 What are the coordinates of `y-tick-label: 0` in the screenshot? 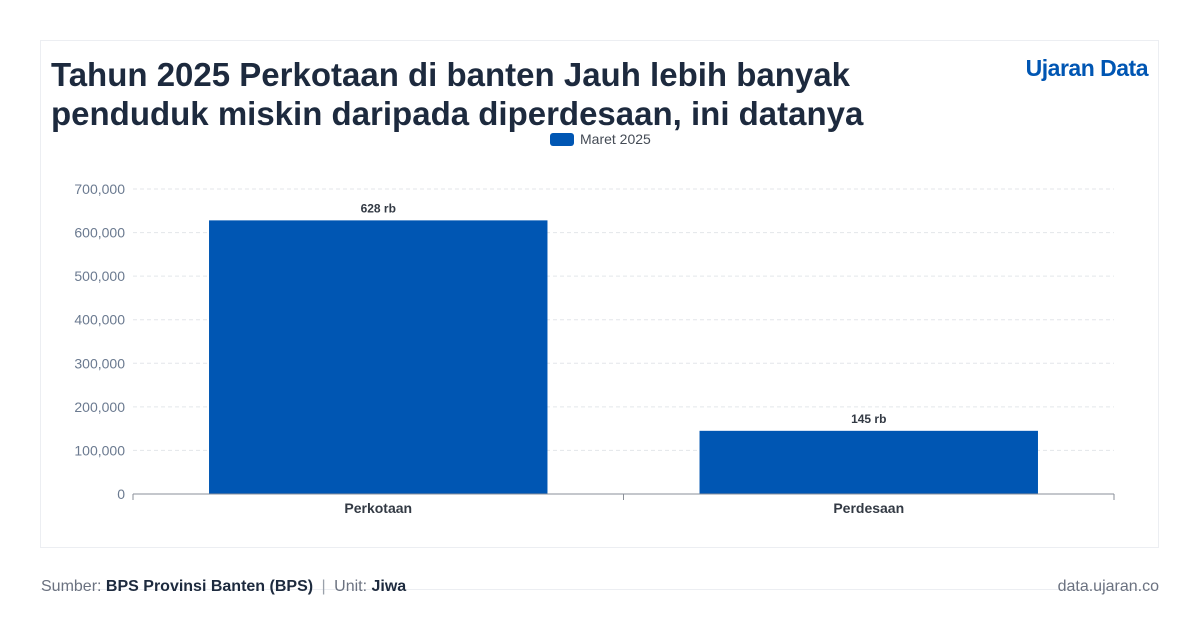 It's located at (121, 494).